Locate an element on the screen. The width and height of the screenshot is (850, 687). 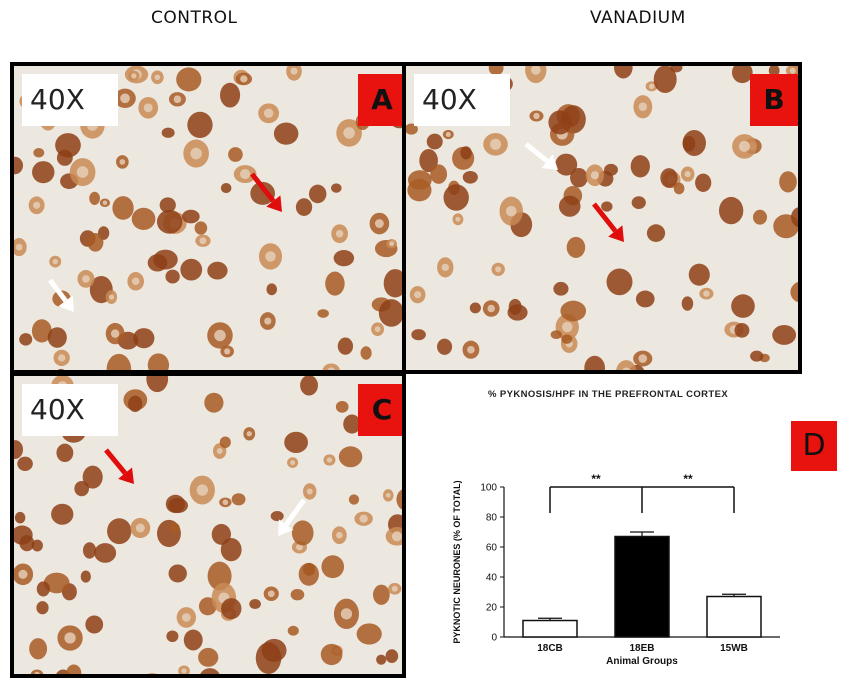
panel-letter-b: B is located at coordinates (774, 100).